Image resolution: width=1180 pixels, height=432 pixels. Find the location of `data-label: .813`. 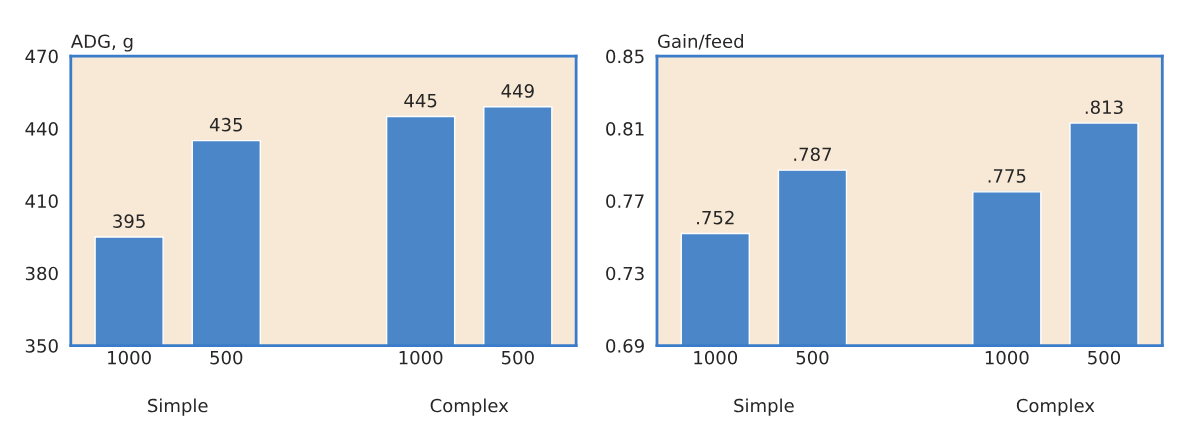

data-label: .813 is located at coordinates (1104, 107).